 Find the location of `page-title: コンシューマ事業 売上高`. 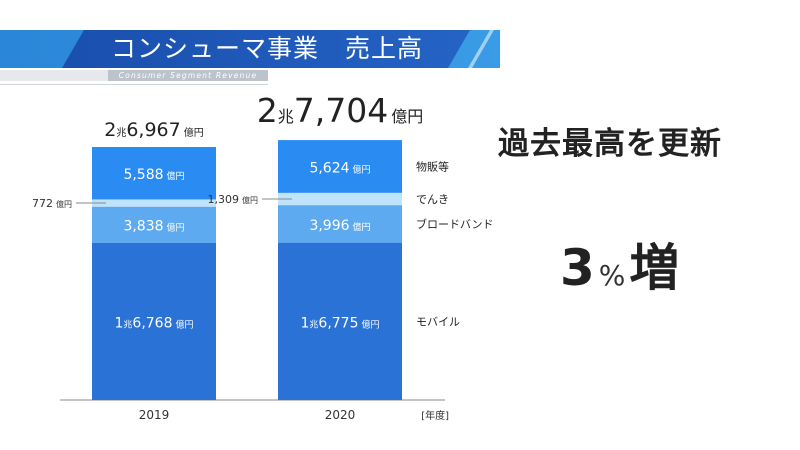

page-title: コンシューマ事業 売上高 is located at coordinates (266, 48).